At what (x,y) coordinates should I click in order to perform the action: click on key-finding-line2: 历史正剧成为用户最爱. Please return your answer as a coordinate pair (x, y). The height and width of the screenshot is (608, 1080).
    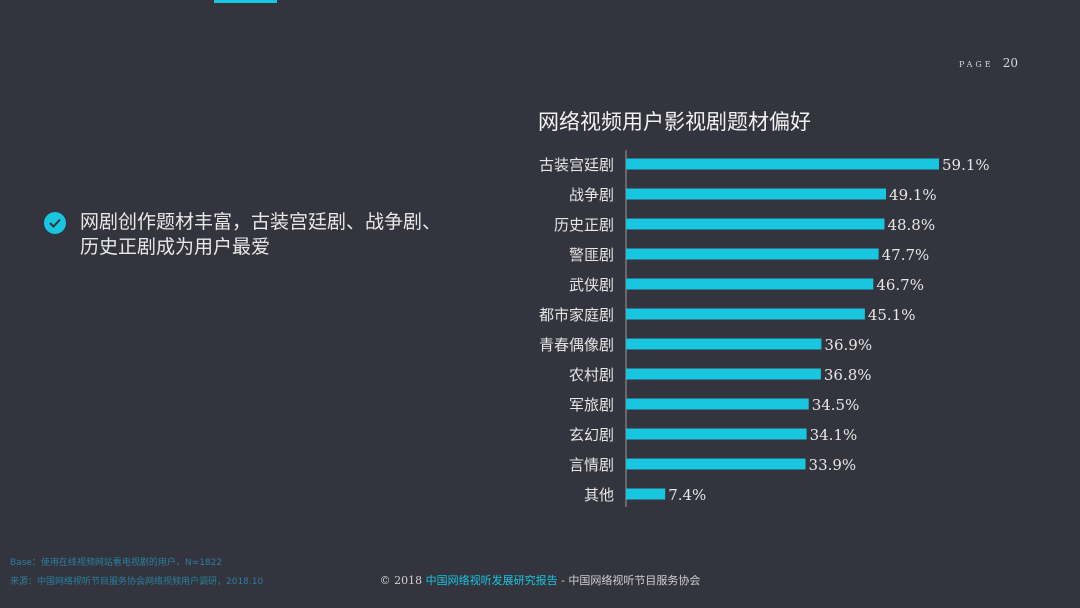
    Looking at the image, I should click on (175, 247).